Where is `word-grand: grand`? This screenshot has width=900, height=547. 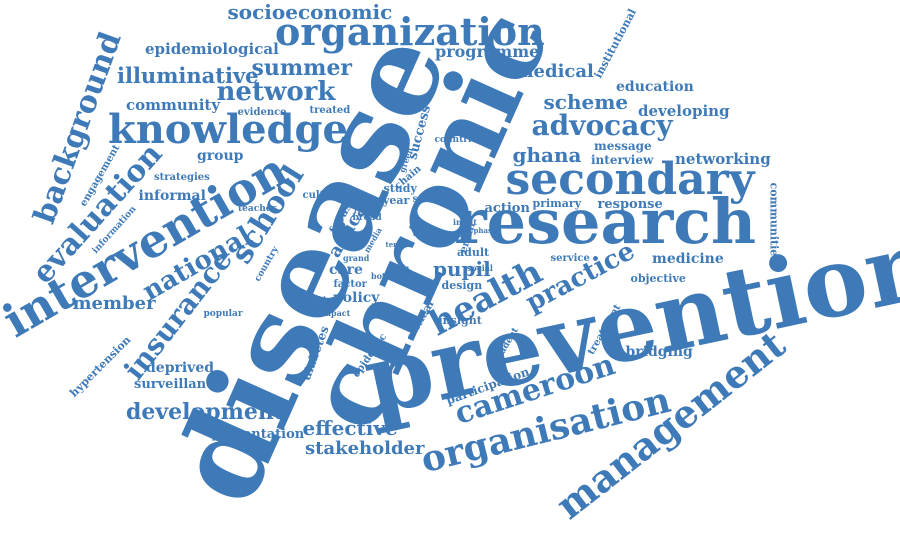 word-grand: grand is located at coordinates (356, 258).